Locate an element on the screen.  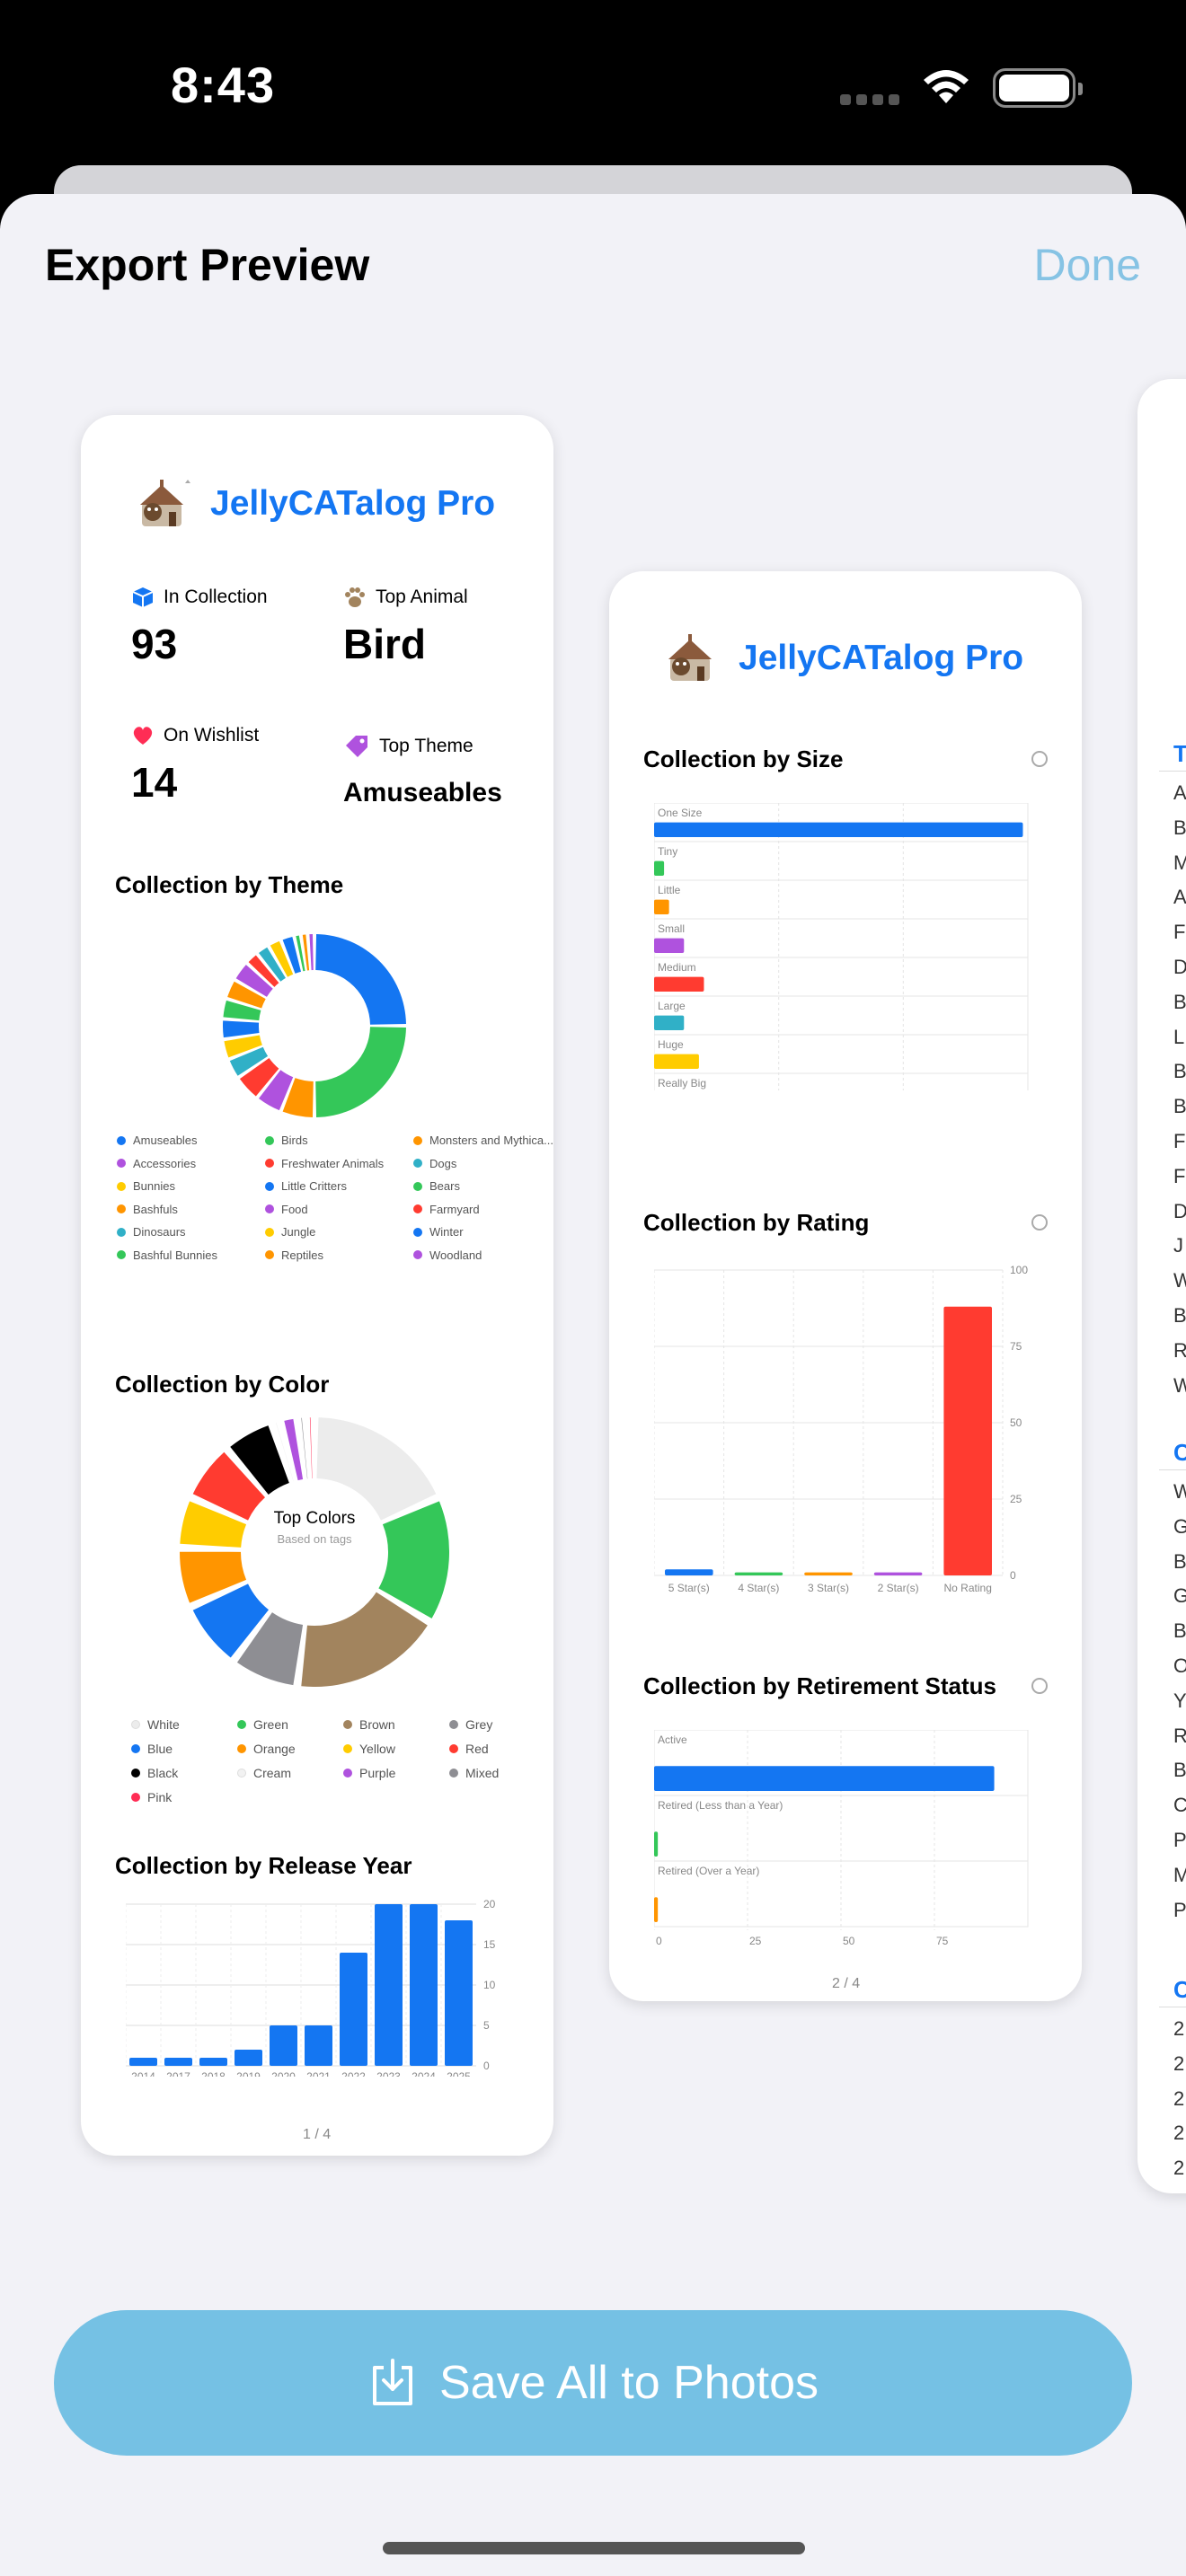
x-tick-label: No Rating is located at coordinates (968, 1588).